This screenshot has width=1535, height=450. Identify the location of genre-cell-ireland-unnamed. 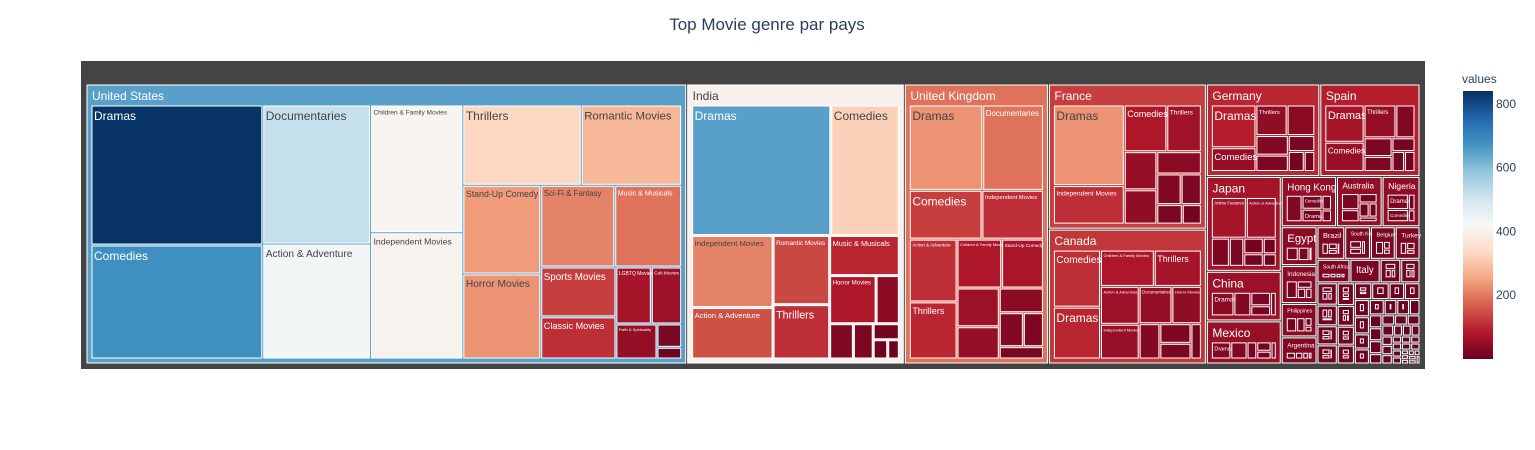
(1326, 333).